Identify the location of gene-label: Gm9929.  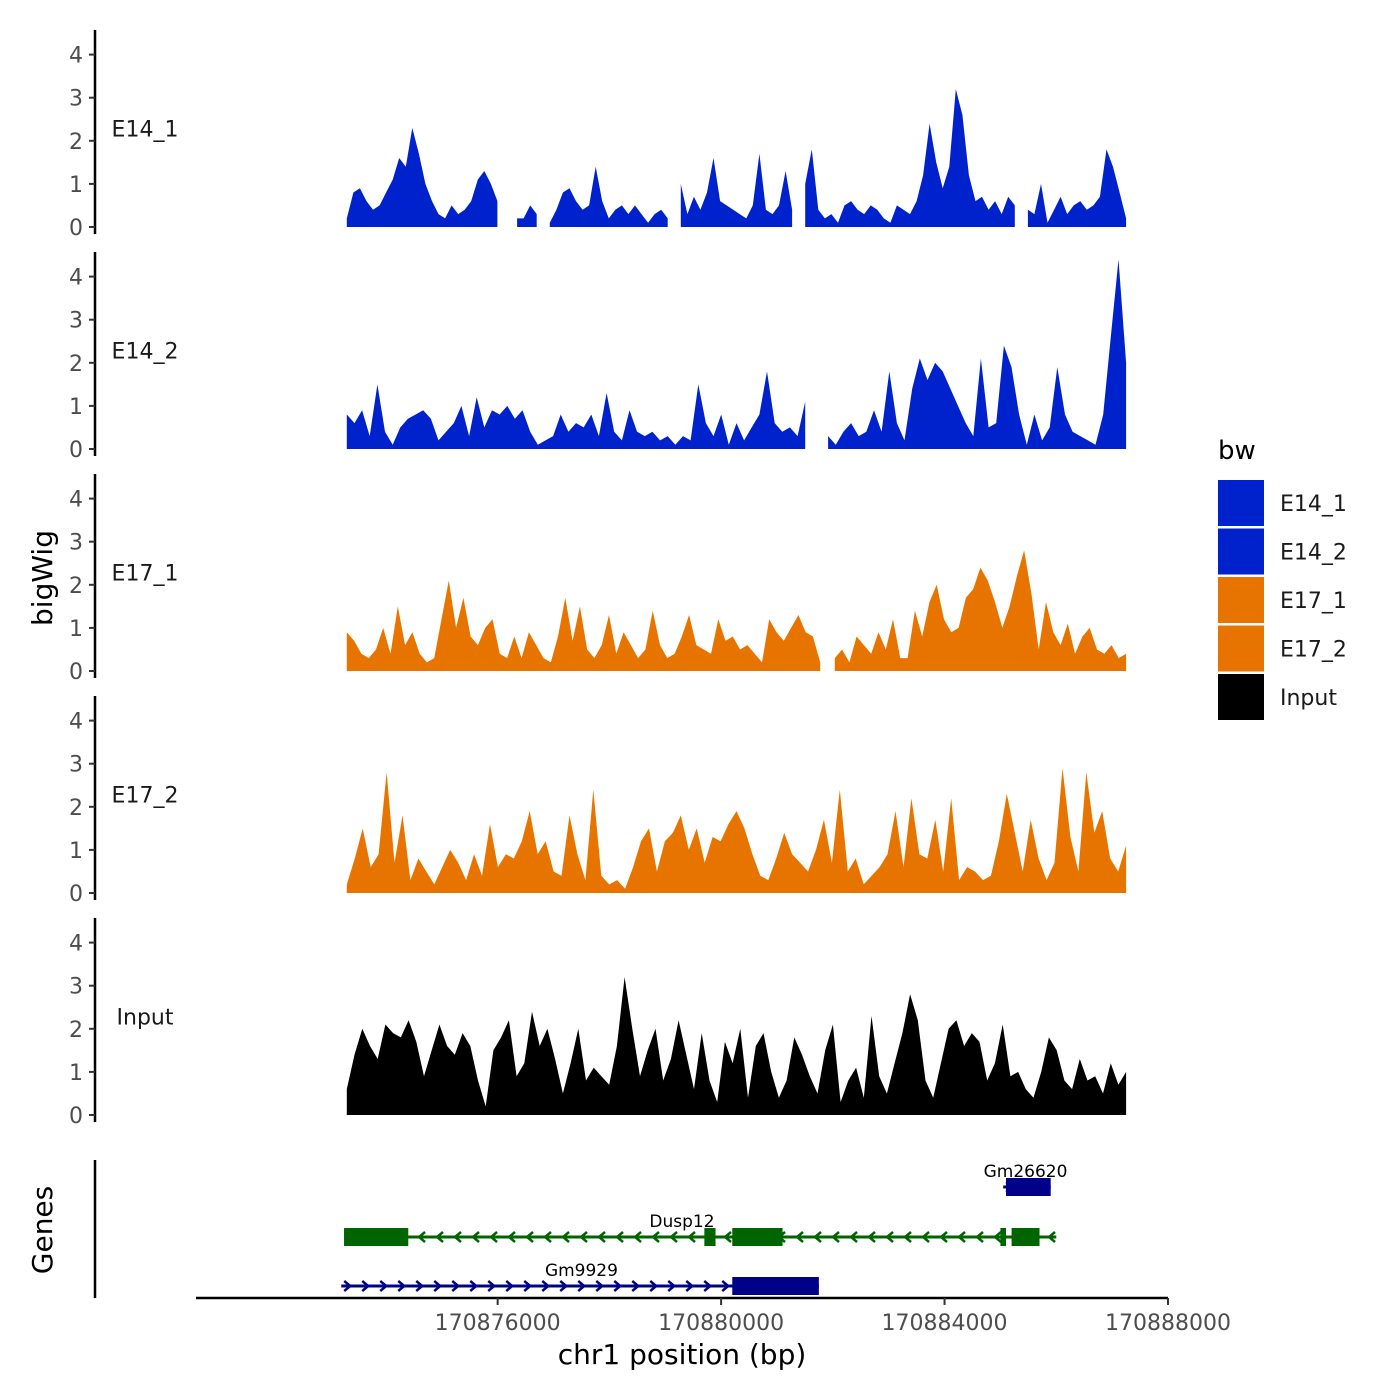
(581, 1271).